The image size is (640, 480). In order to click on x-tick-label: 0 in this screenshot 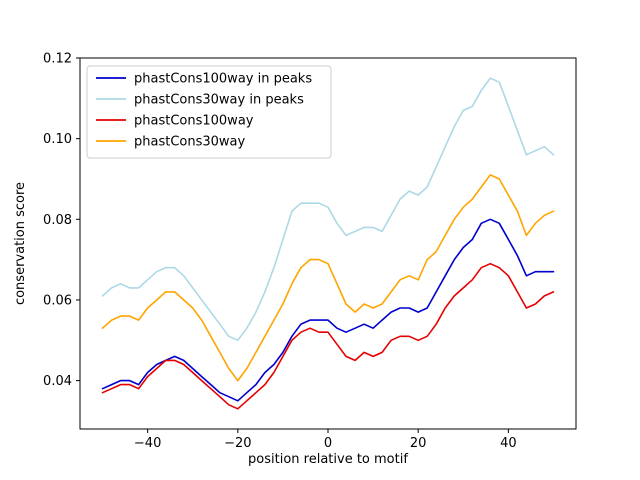, I will do `click(328, 443)`.